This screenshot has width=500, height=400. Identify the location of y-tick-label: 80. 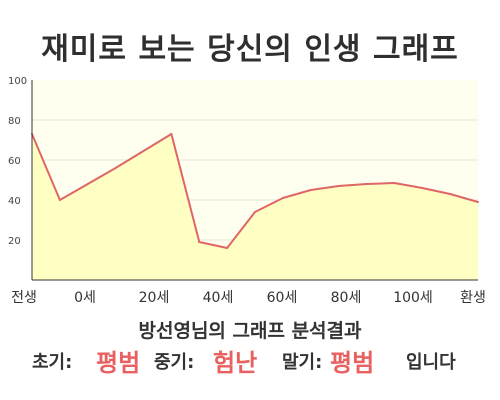
(14, 121).